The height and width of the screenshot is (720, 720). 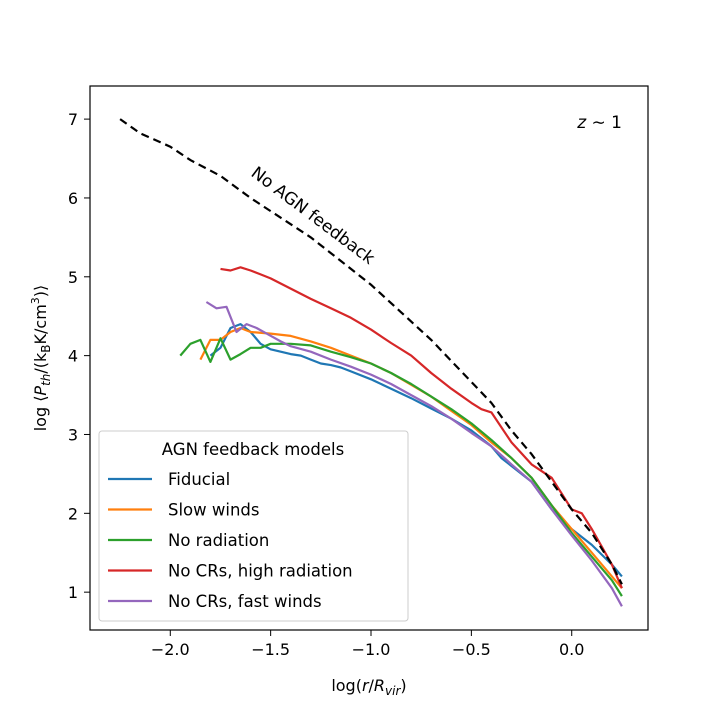 I want to click on y-axis-ticks: 1 2 3 4 5 6 7, so click(x=79, y=356).